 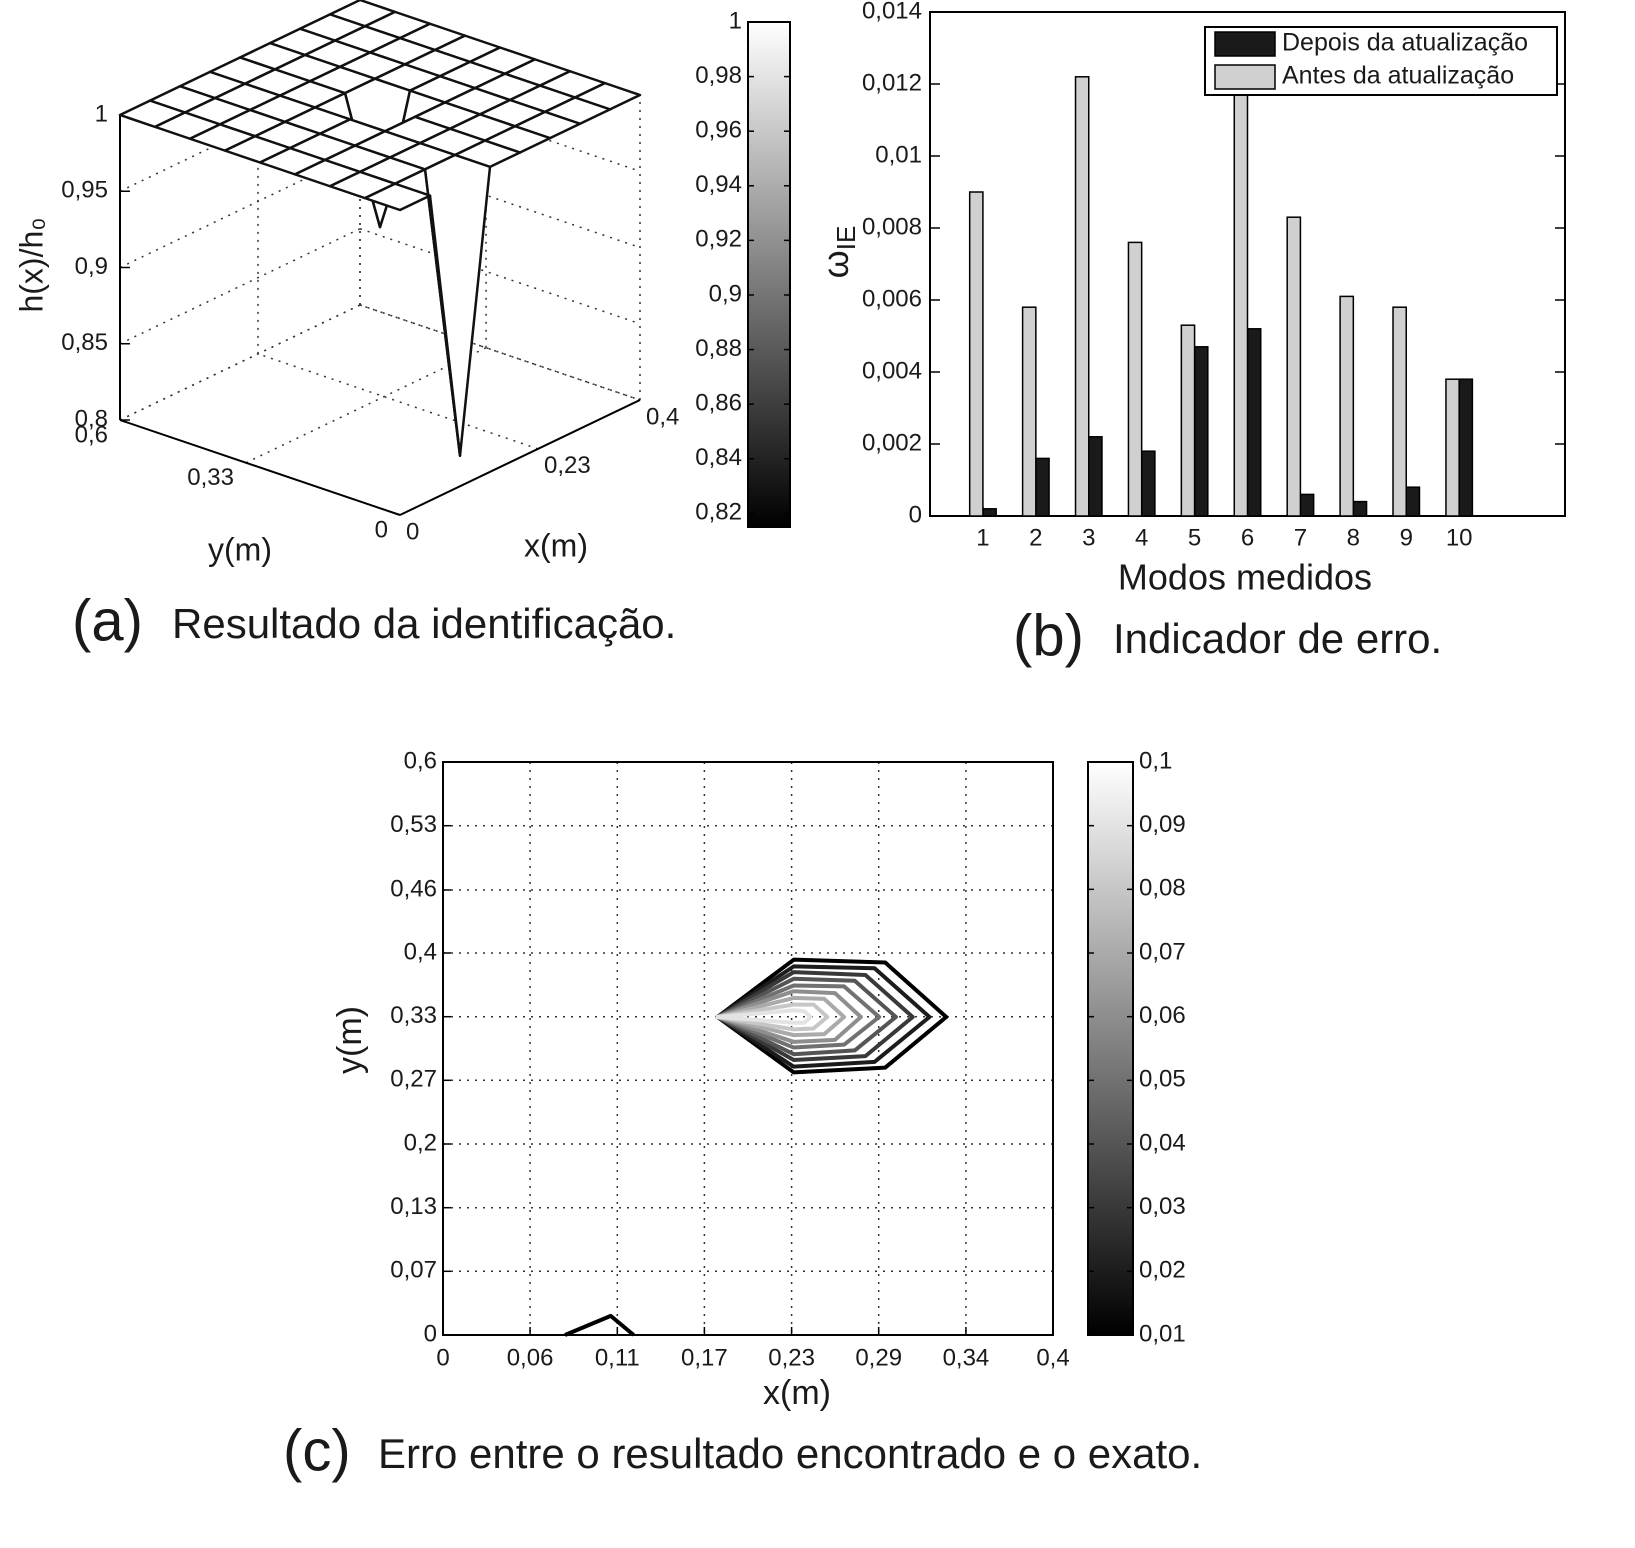 What do you see at coordinates (718, 184) in the screenshot?
I see `colorbar-label: 0,94` at bounding box center [718, 184].